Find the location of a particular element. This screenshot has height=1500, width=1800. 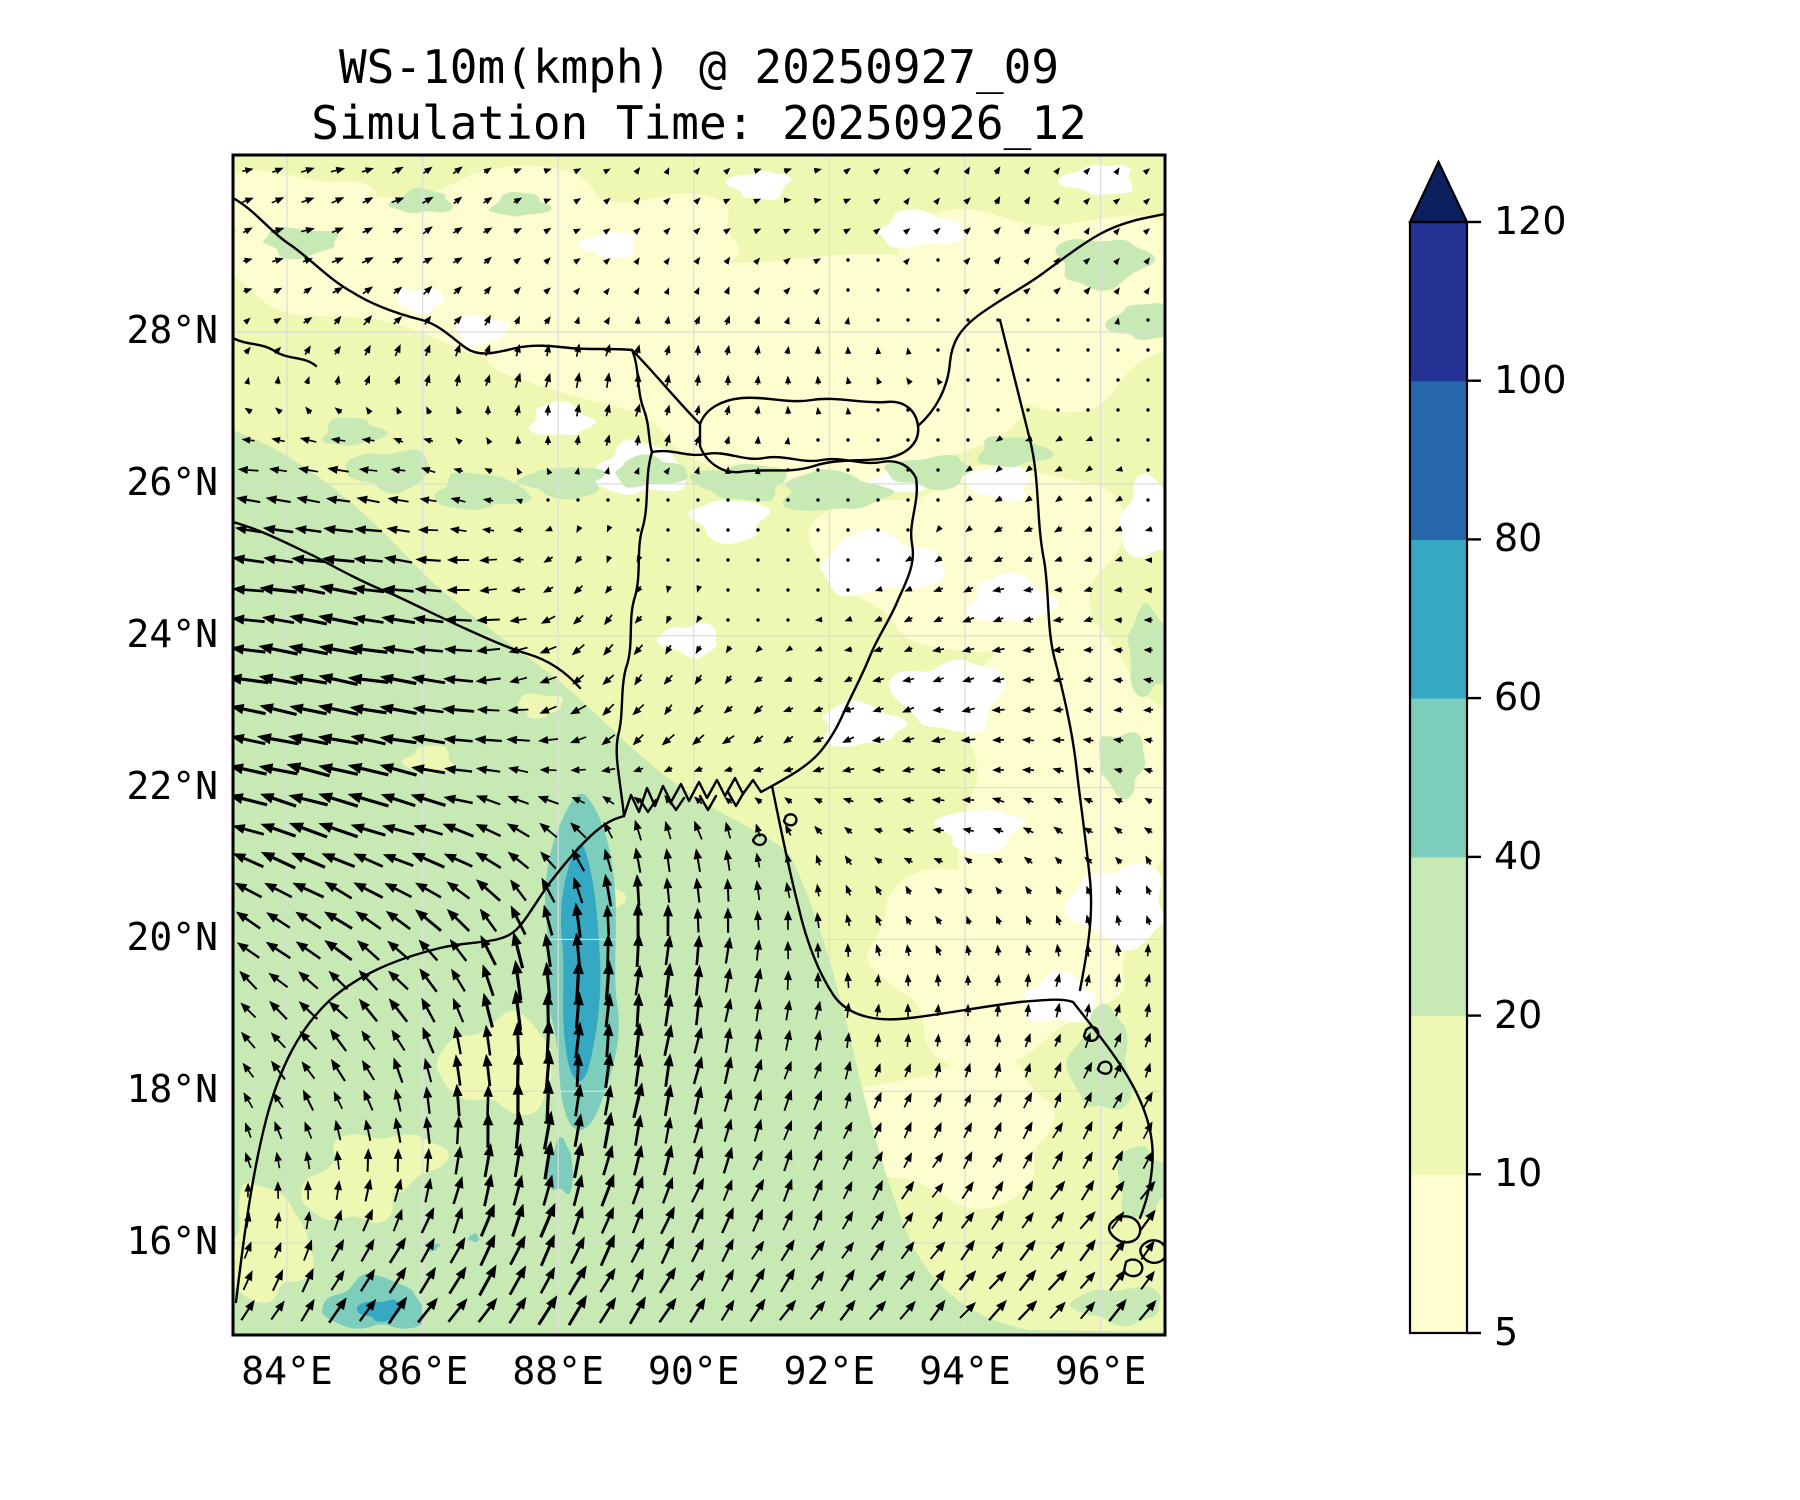

border-sikkim-corridor is located at coordinates (642, 401).